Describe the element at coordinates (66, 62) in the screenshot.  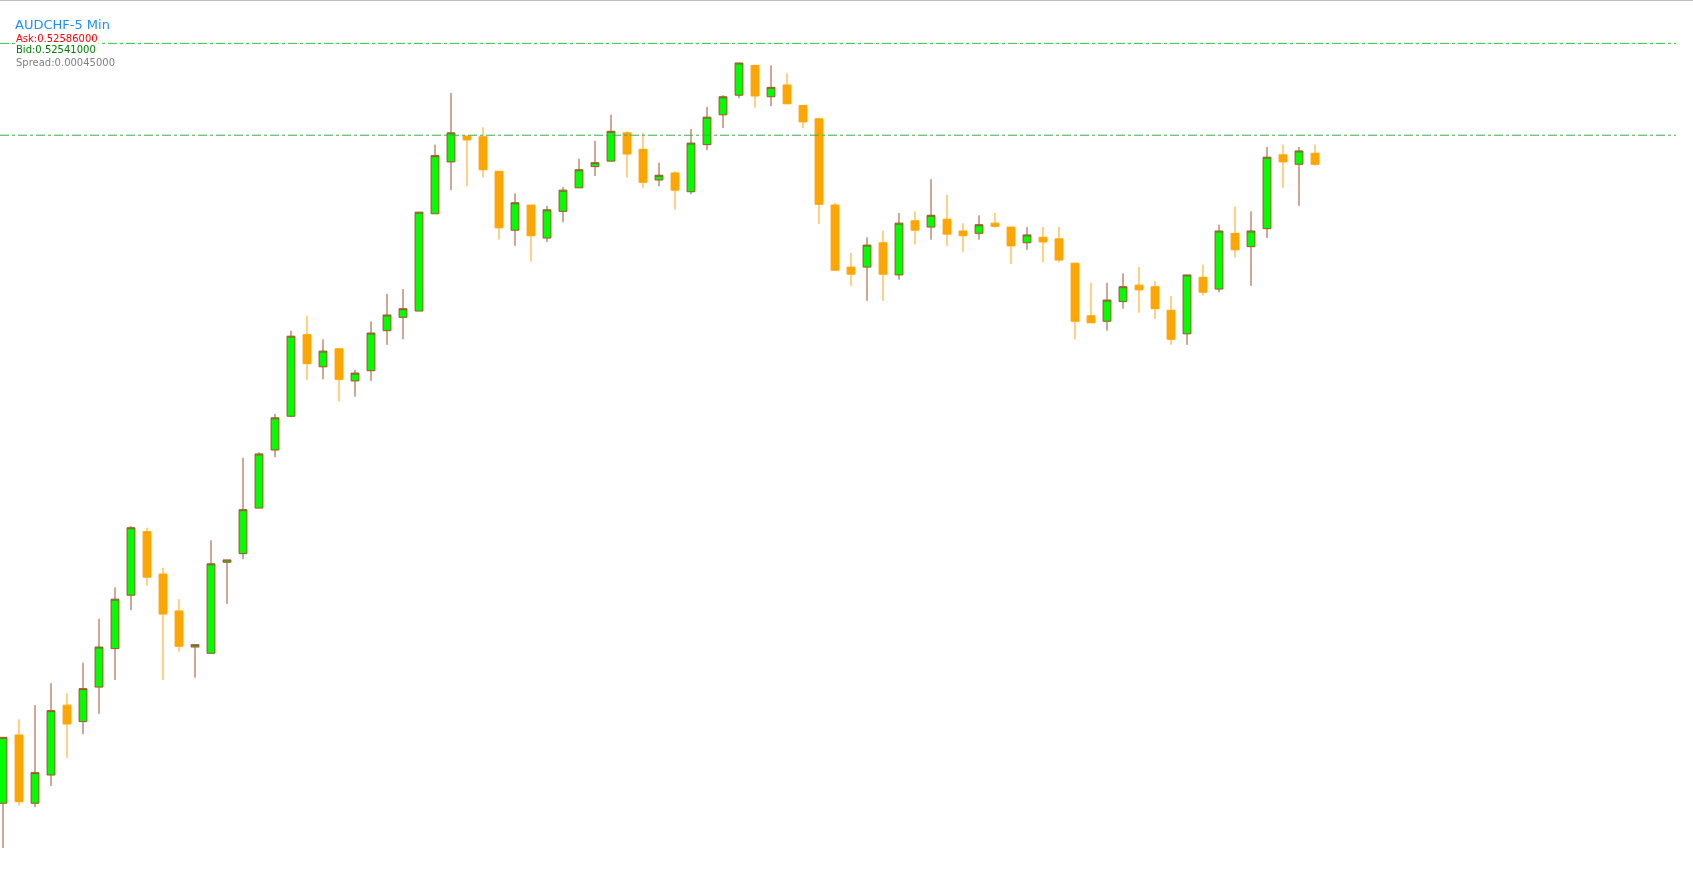
I see `annotation: Spread:0.00045000` at that location.